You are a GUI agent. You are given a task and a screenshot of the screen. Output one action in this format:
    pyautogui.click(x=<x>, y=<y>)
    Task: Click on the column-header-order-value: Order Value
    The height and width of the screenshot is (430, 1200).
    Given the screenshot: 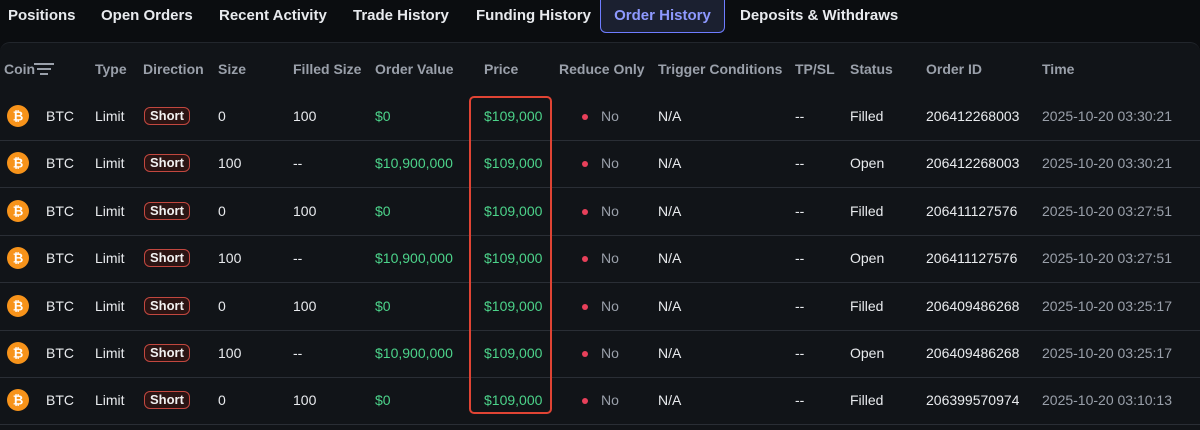 What is the action you would take?
    pyautogui.click(x=414, y=69)
    